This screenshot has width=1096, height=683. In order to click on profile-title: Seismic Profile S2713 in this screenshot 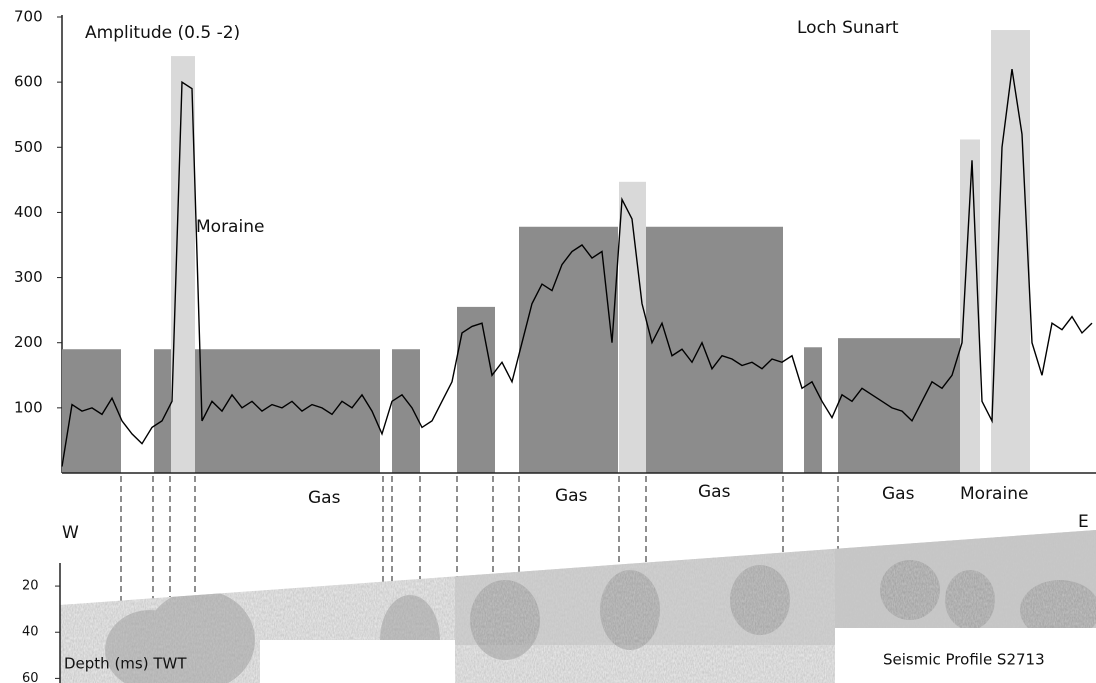, I will do `click(964, 660)`.